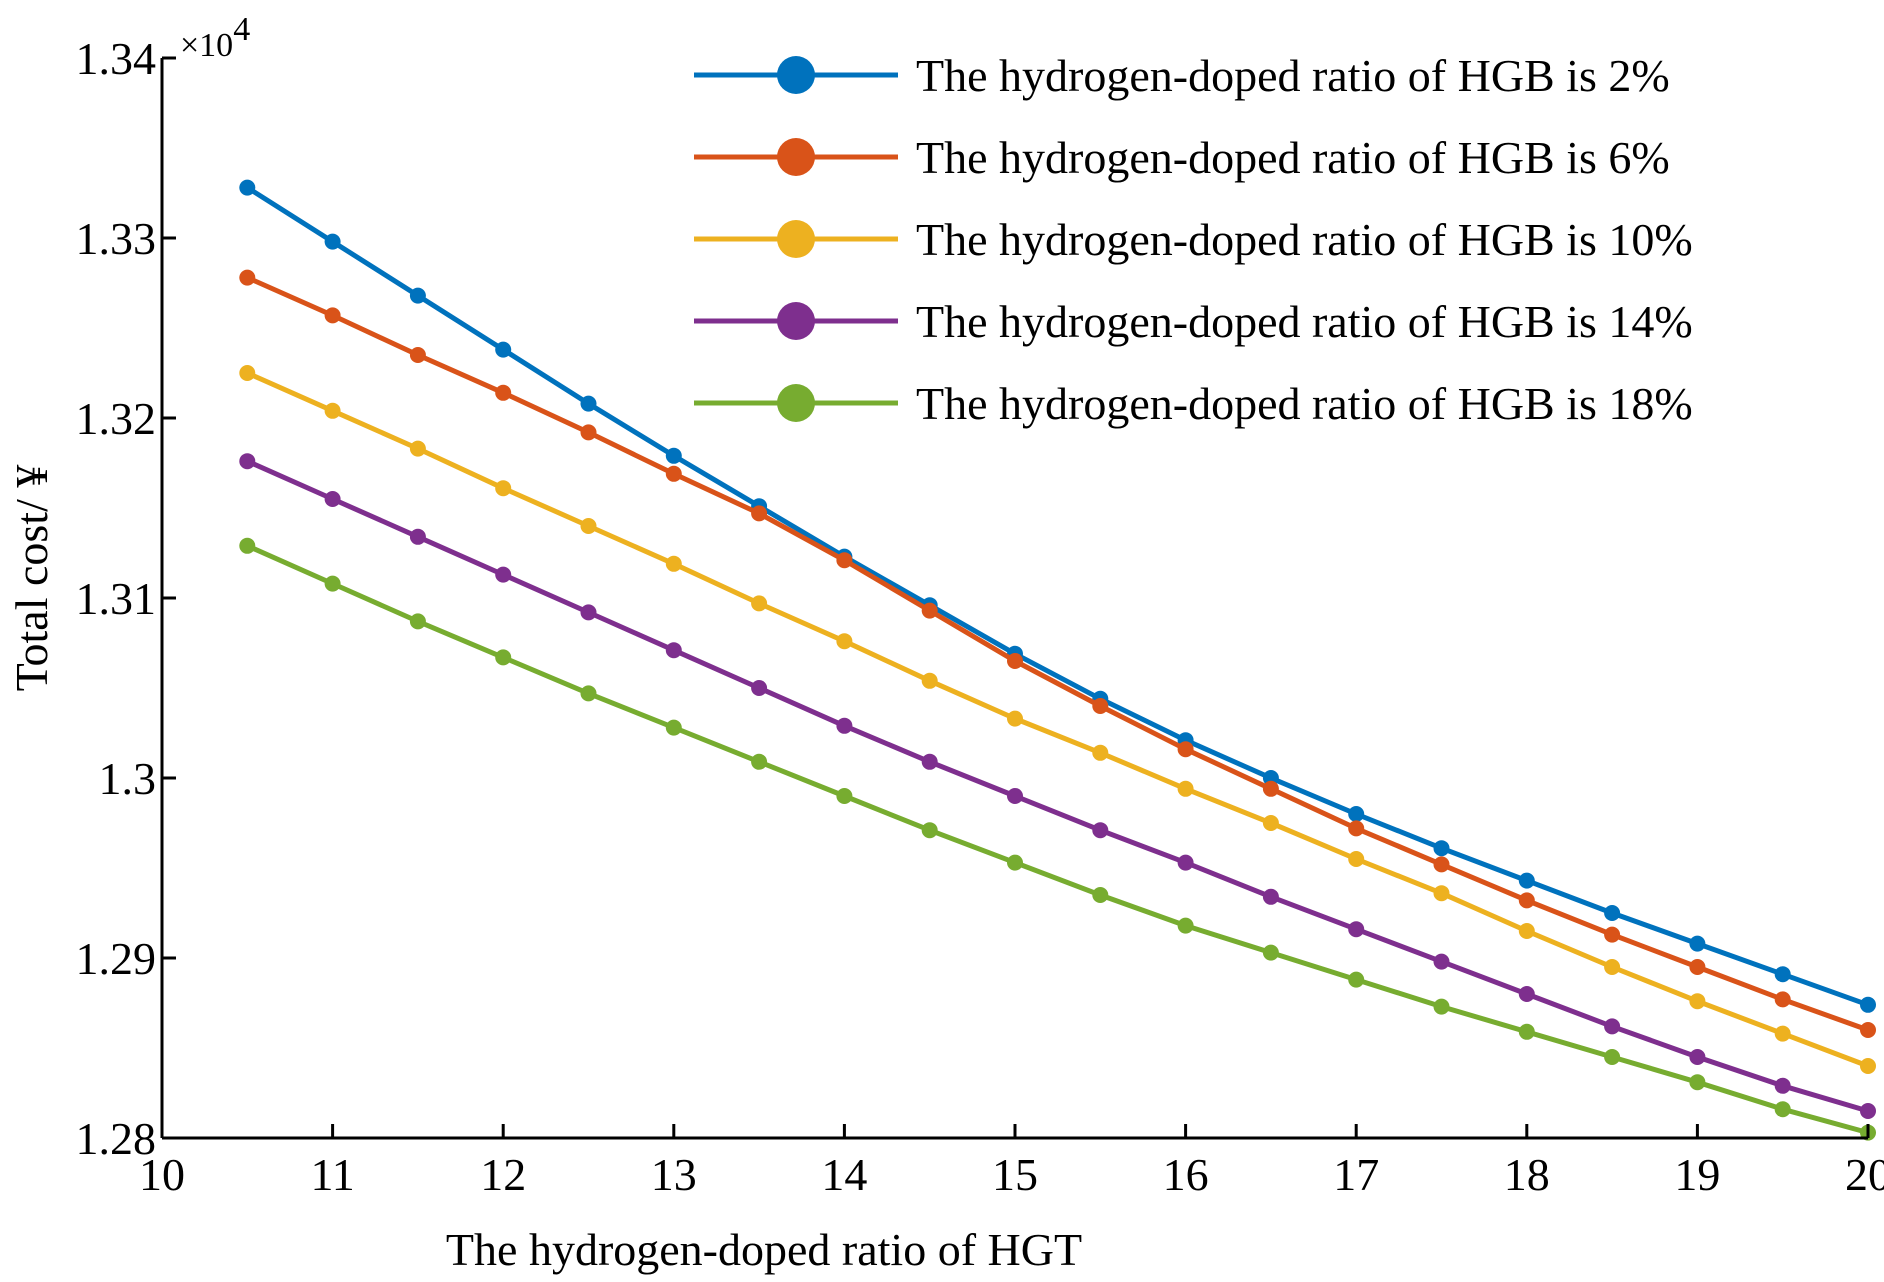 The image size is (1884, 1282). Describe the element at coordinates (116, 238) in the screenshot. I see `y-tick-label: 1.33` at that location.